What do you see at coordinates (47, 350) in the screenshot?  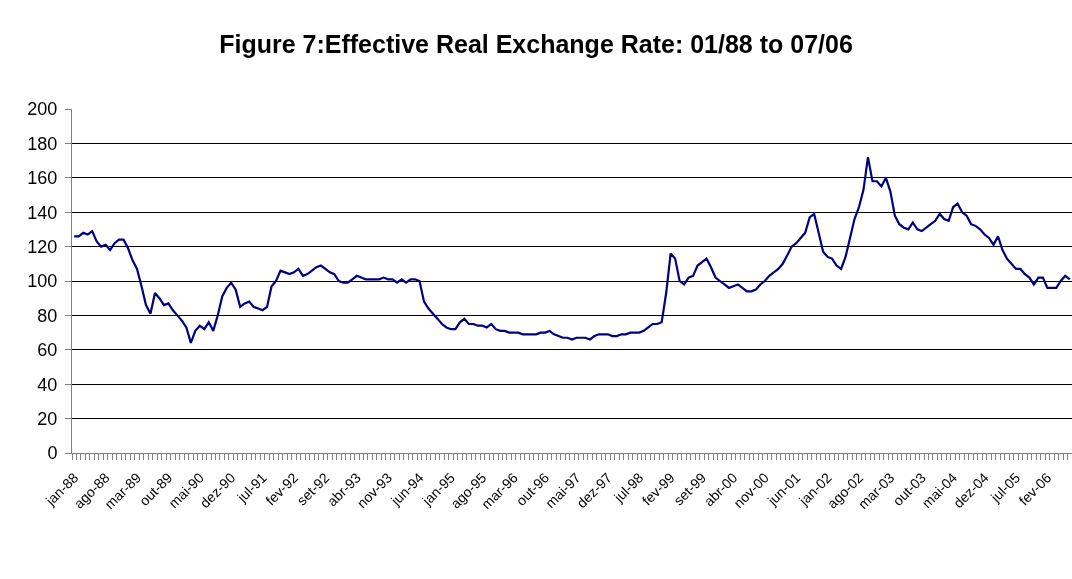 I see `y-tick-label: 60` at bounding box center [47, 350].